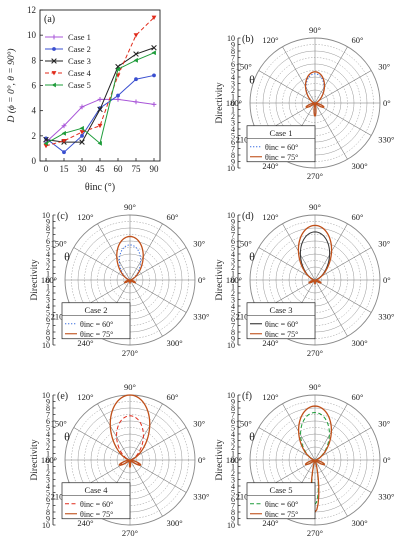 This screenshot has height=550, width=419. I want to click on series-line, so click(100, 120).